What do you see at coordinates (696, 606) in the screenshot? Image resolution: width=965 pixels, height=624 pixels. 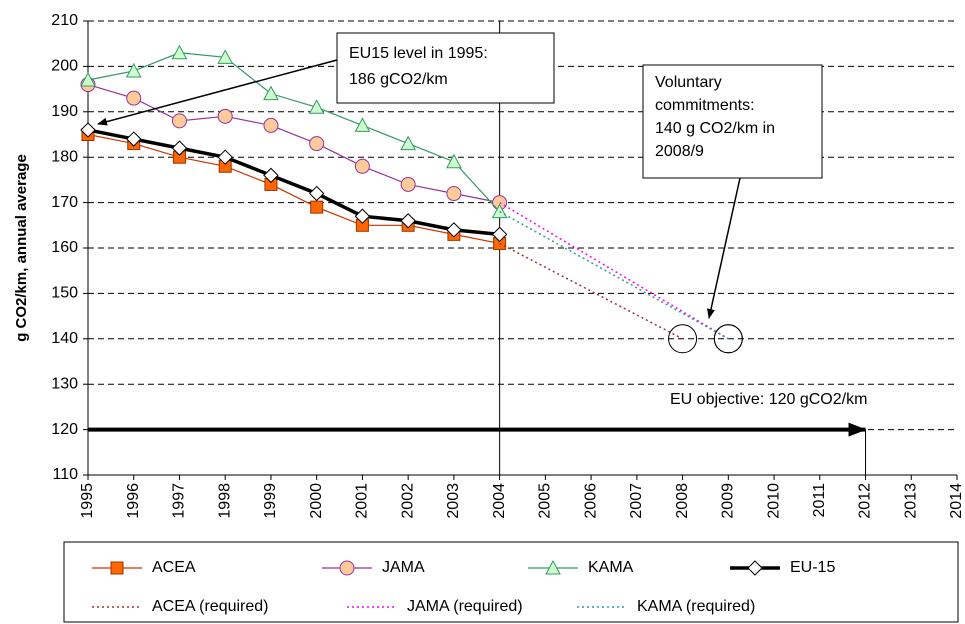 I see `legend-label: KAMA (required)` at bounding box center [696, 606].